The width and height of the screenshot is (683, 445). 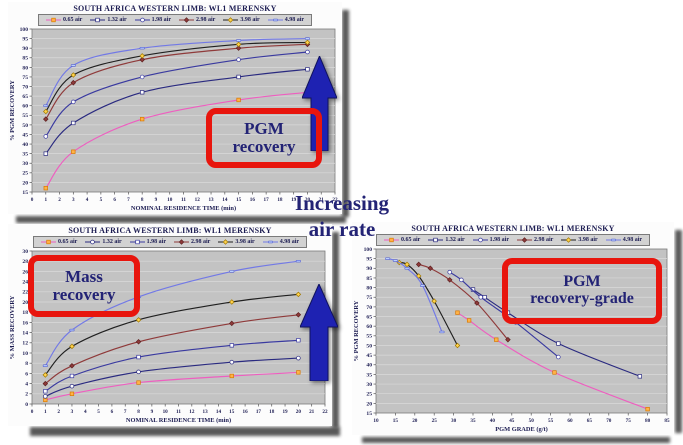 What do you see at coordinates (73, 200) in the screenshot?
I see `svg-text: 3` at bounding box center [73, 200].